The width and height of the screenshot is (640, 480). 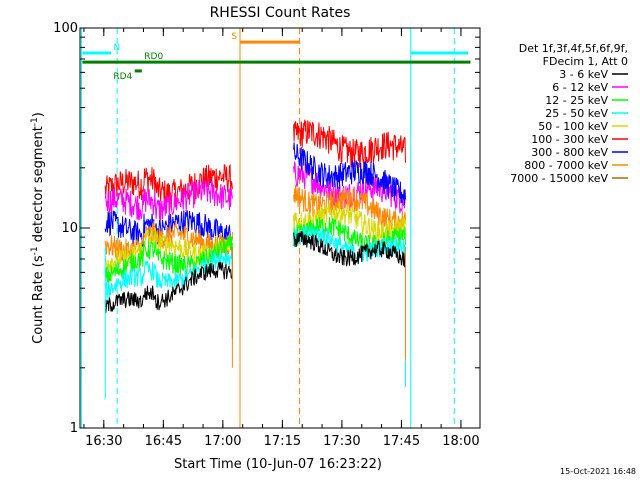 What do you see at coordinates (559, 178) in the screenshot?
I see `legend-entry-label-8: 7000 - 15000 keV` at bounding box center [559, 178].